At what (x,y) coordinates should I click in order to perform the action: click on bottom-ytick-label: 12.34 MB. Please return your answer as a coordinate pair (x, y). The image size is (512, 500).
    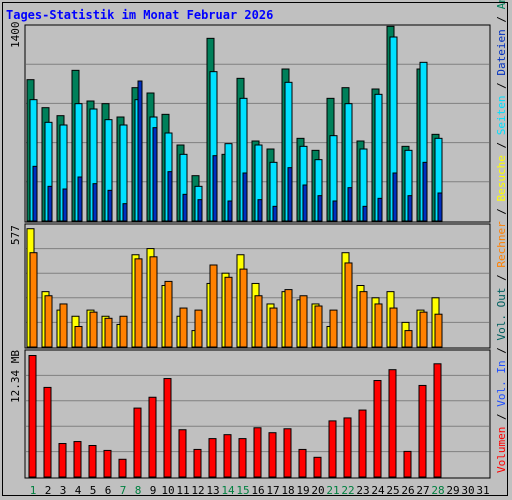
    Looking at the image, I should click on (15, 376).